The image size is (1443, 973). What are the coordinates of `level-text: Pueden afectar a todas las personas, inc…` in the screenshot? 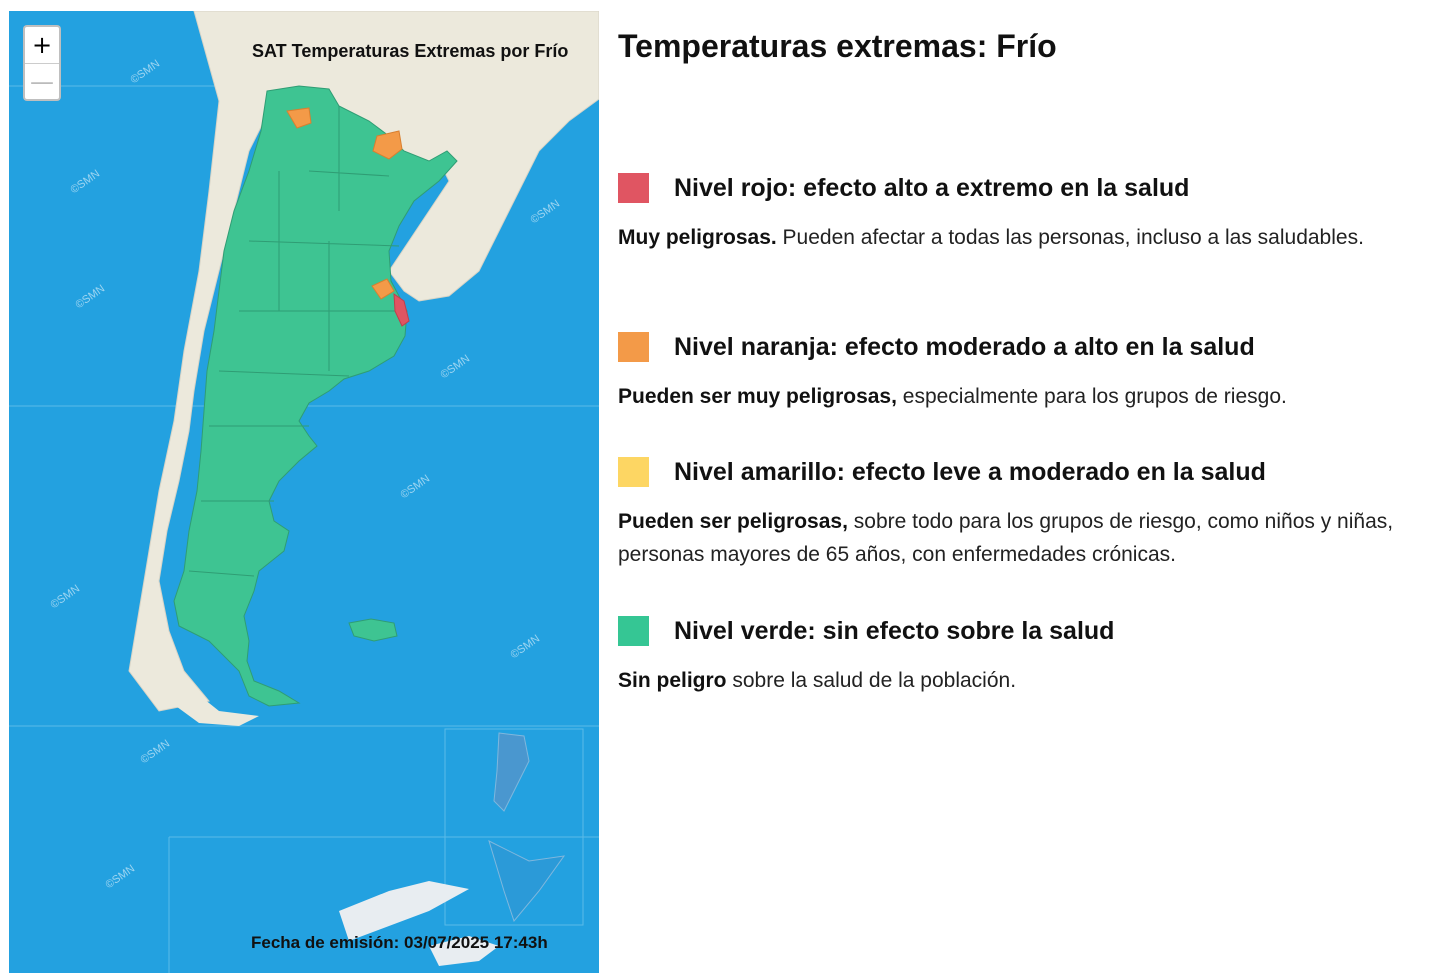 It's located at (1070, 237).